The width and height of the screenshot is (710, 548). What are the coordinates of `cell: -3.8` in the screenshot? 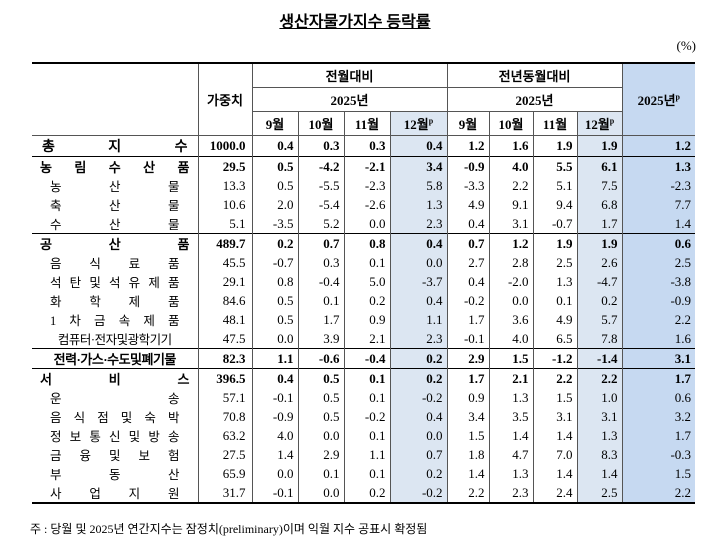 It's located at (658, 281).